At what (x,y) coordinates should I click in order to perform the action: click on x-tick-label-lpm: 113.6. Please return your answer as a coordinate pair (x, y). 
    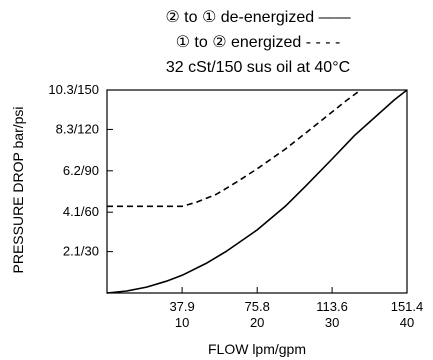
    Looking at the image, I should click on (332, 306).